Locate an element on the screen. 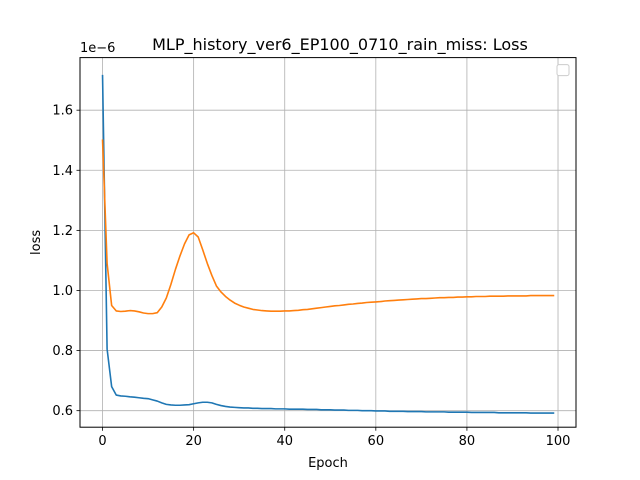  y-axis-ticks: 0.6 0.8 1.0 1.2 1.4 1.6 is located at coordinates (66, 261).